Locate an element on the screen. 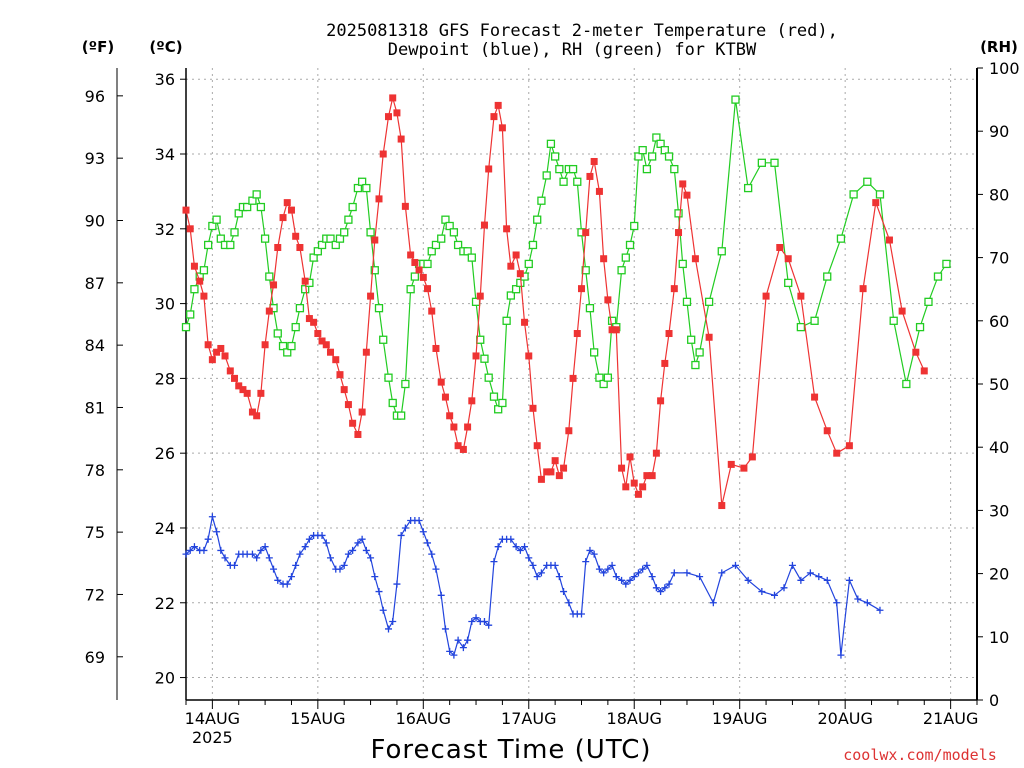 The height and width of the screenshot is (768, 1024). rh-tick-label: 50 is located at coordinates (999, 384).